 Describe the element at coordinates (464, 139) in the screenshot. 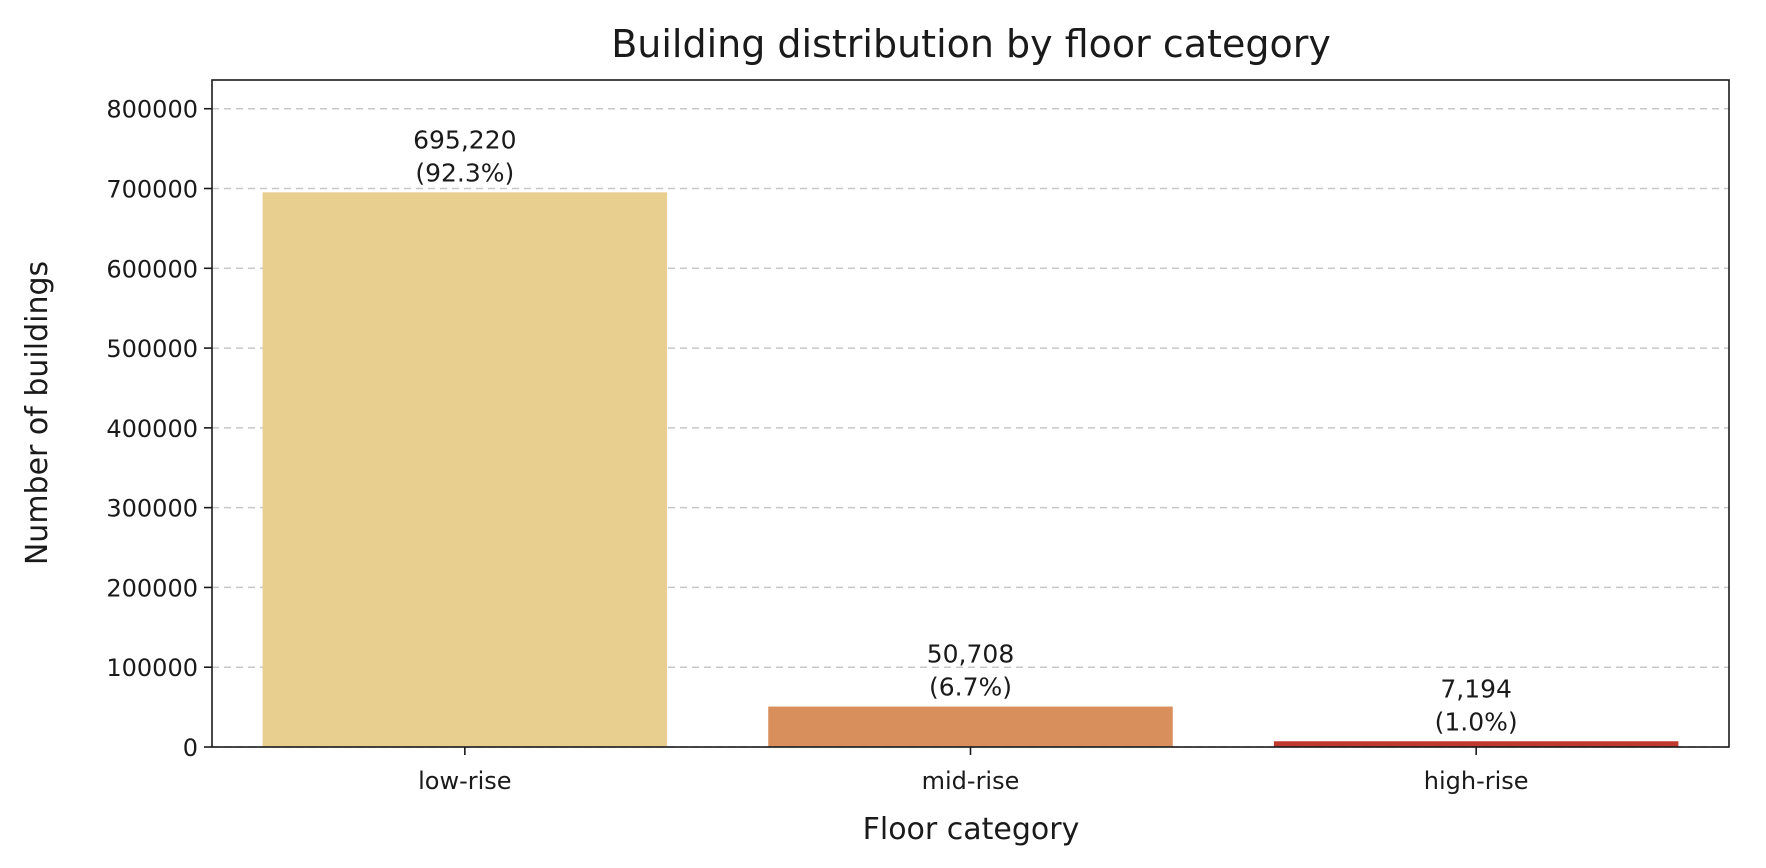

I see `value-label: 695,220` at that location.